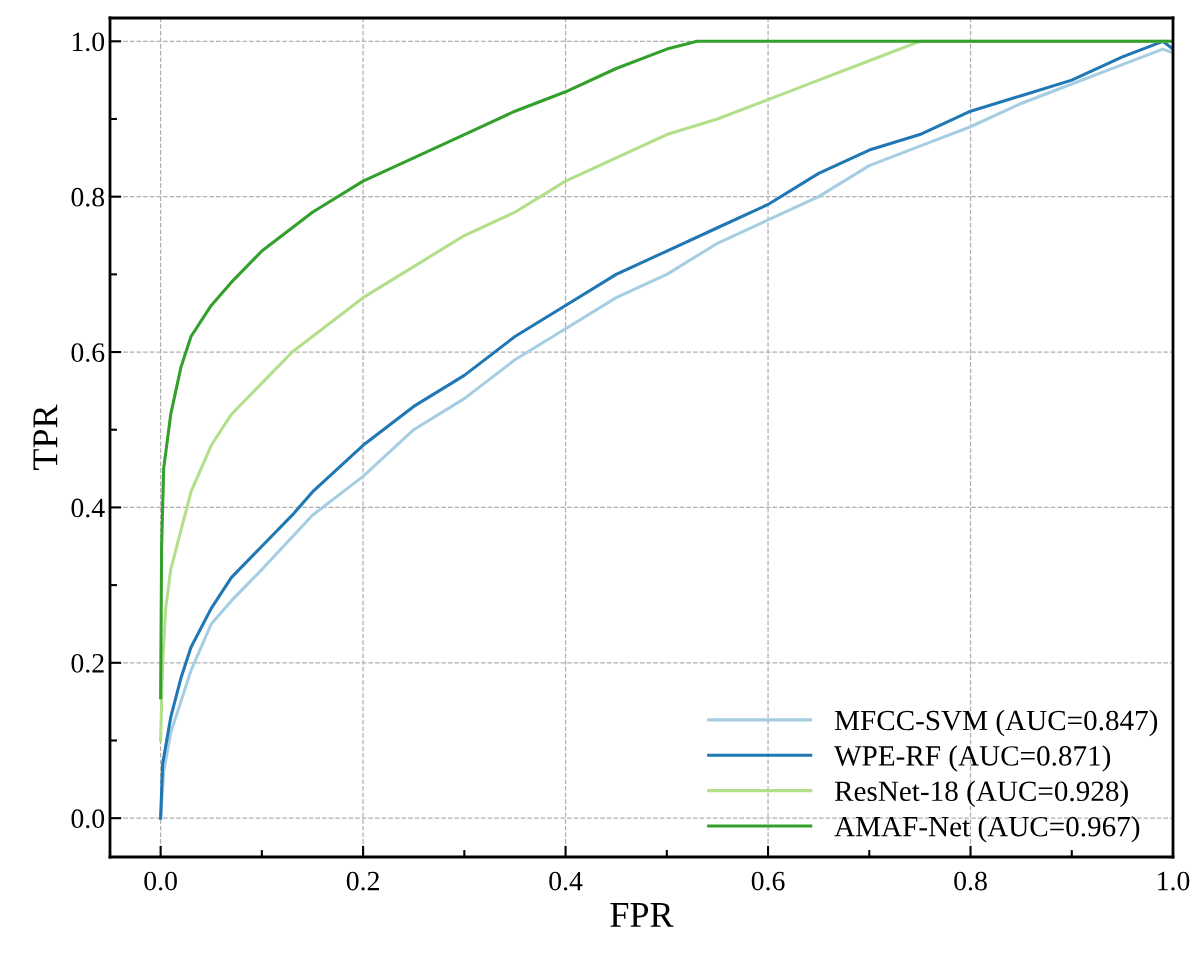 Image resolution: width=1200 pixels, height=967 pixels. I want to click on x-tick-label: 0.0, so click(160, 881).